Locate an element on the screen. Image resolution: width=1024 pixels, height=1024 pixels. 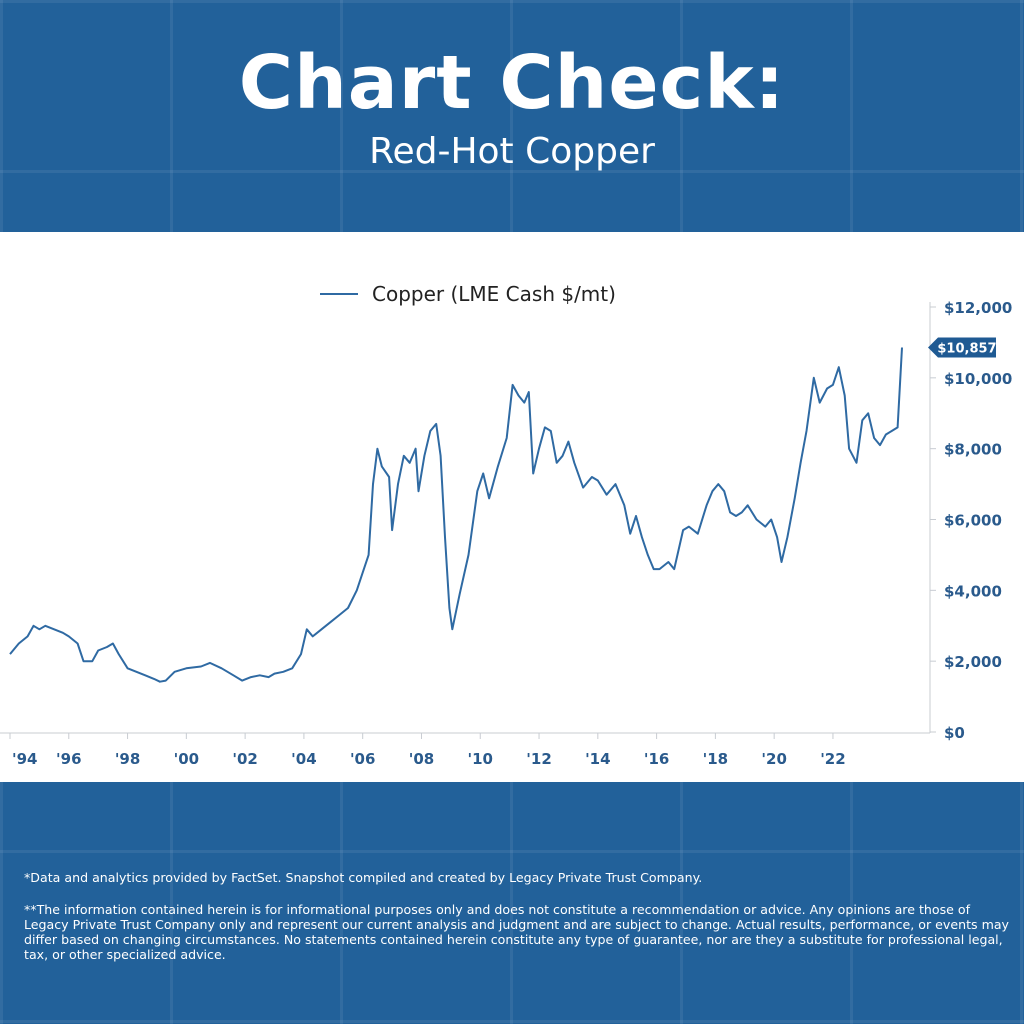
x-tick-label: '12 is located at coordinates (538, 759).